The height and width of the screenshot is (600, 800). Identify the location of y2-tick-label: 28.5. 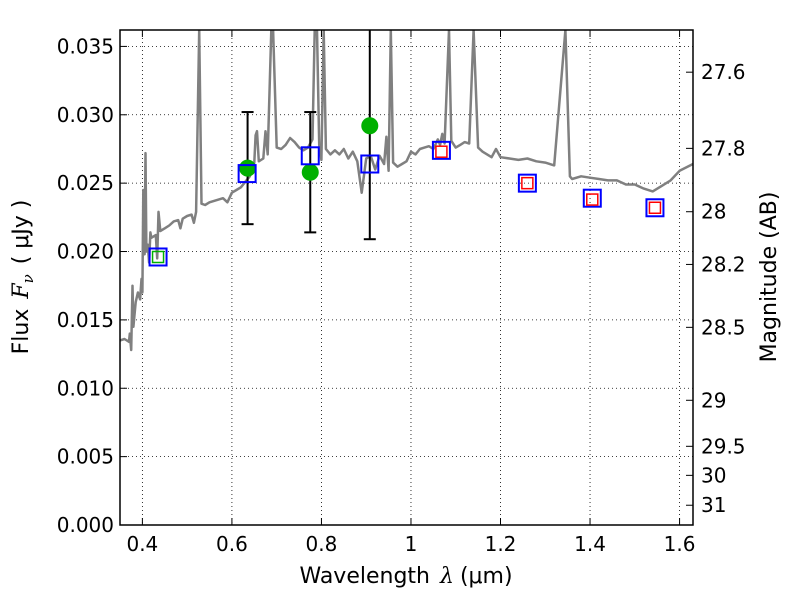
(723, 327).